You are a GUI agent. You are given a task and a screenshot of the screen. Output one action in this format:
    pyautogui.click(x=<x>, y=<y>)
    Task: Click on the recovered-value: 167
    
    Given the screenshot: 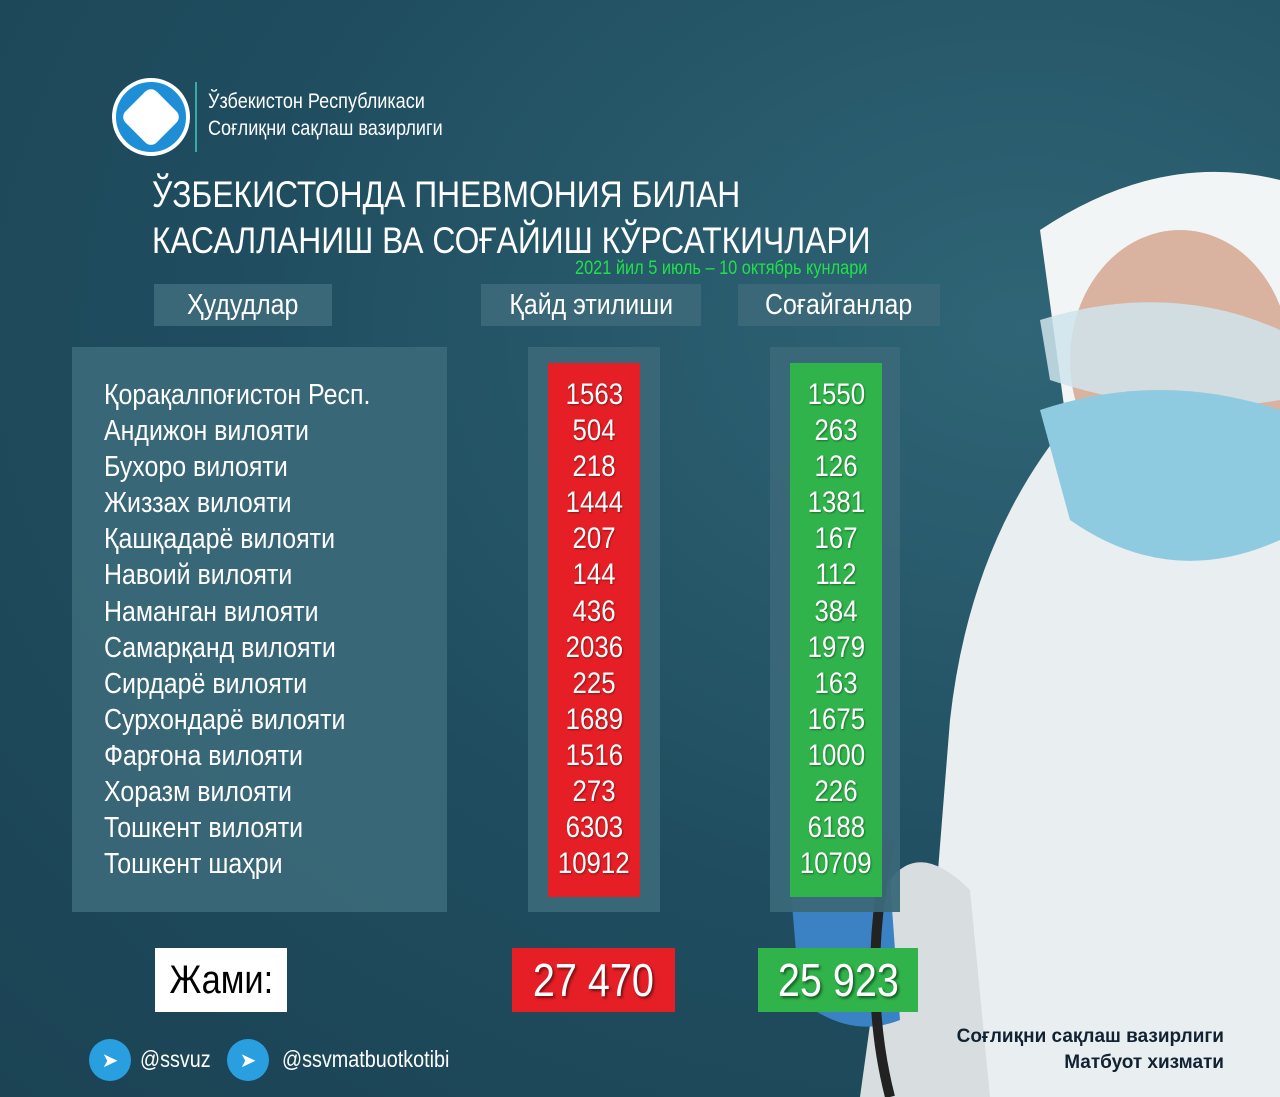 What is the action you would take?
    pyautogui.click(x=836, y=539)
    